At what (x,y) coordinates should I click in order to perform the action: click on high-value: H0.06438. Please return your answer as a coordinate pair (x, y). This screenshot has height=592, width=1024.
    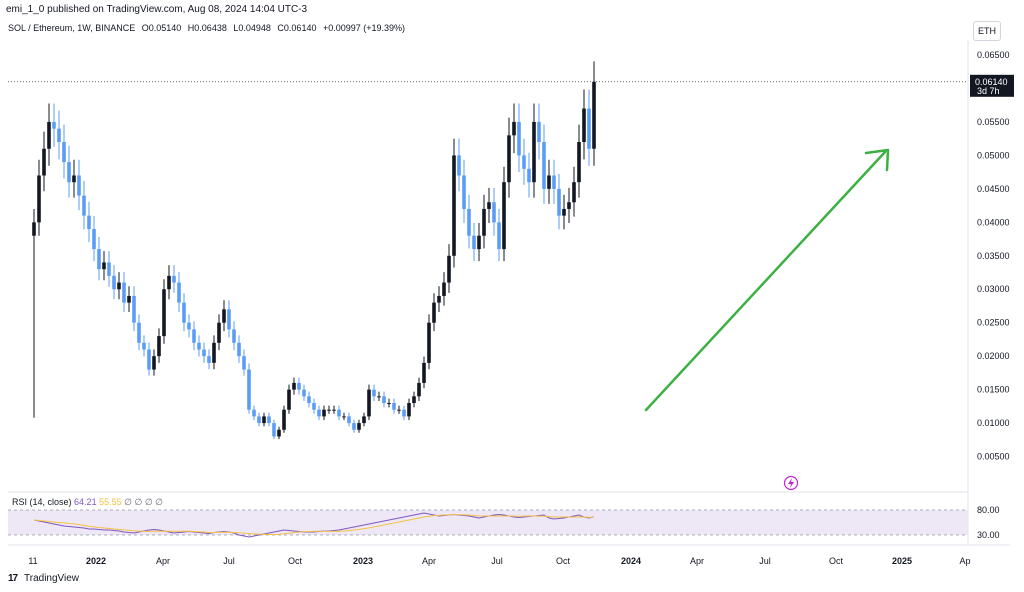
    Looking at the image, I should click on (207, 28).